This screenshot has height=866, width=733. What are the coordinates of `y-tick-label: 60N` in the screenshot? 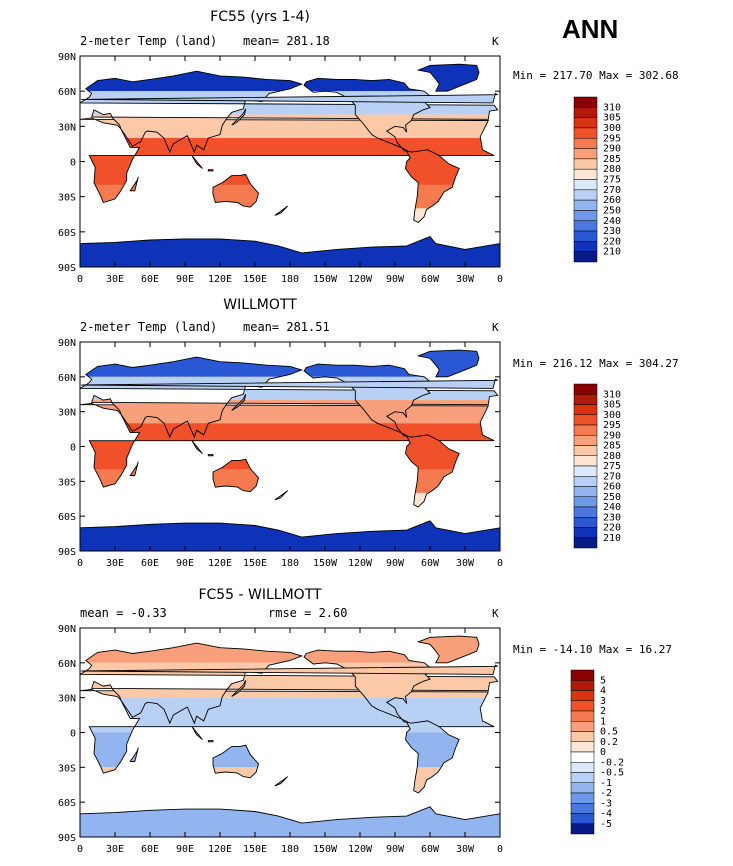 It's located at (67, 664).